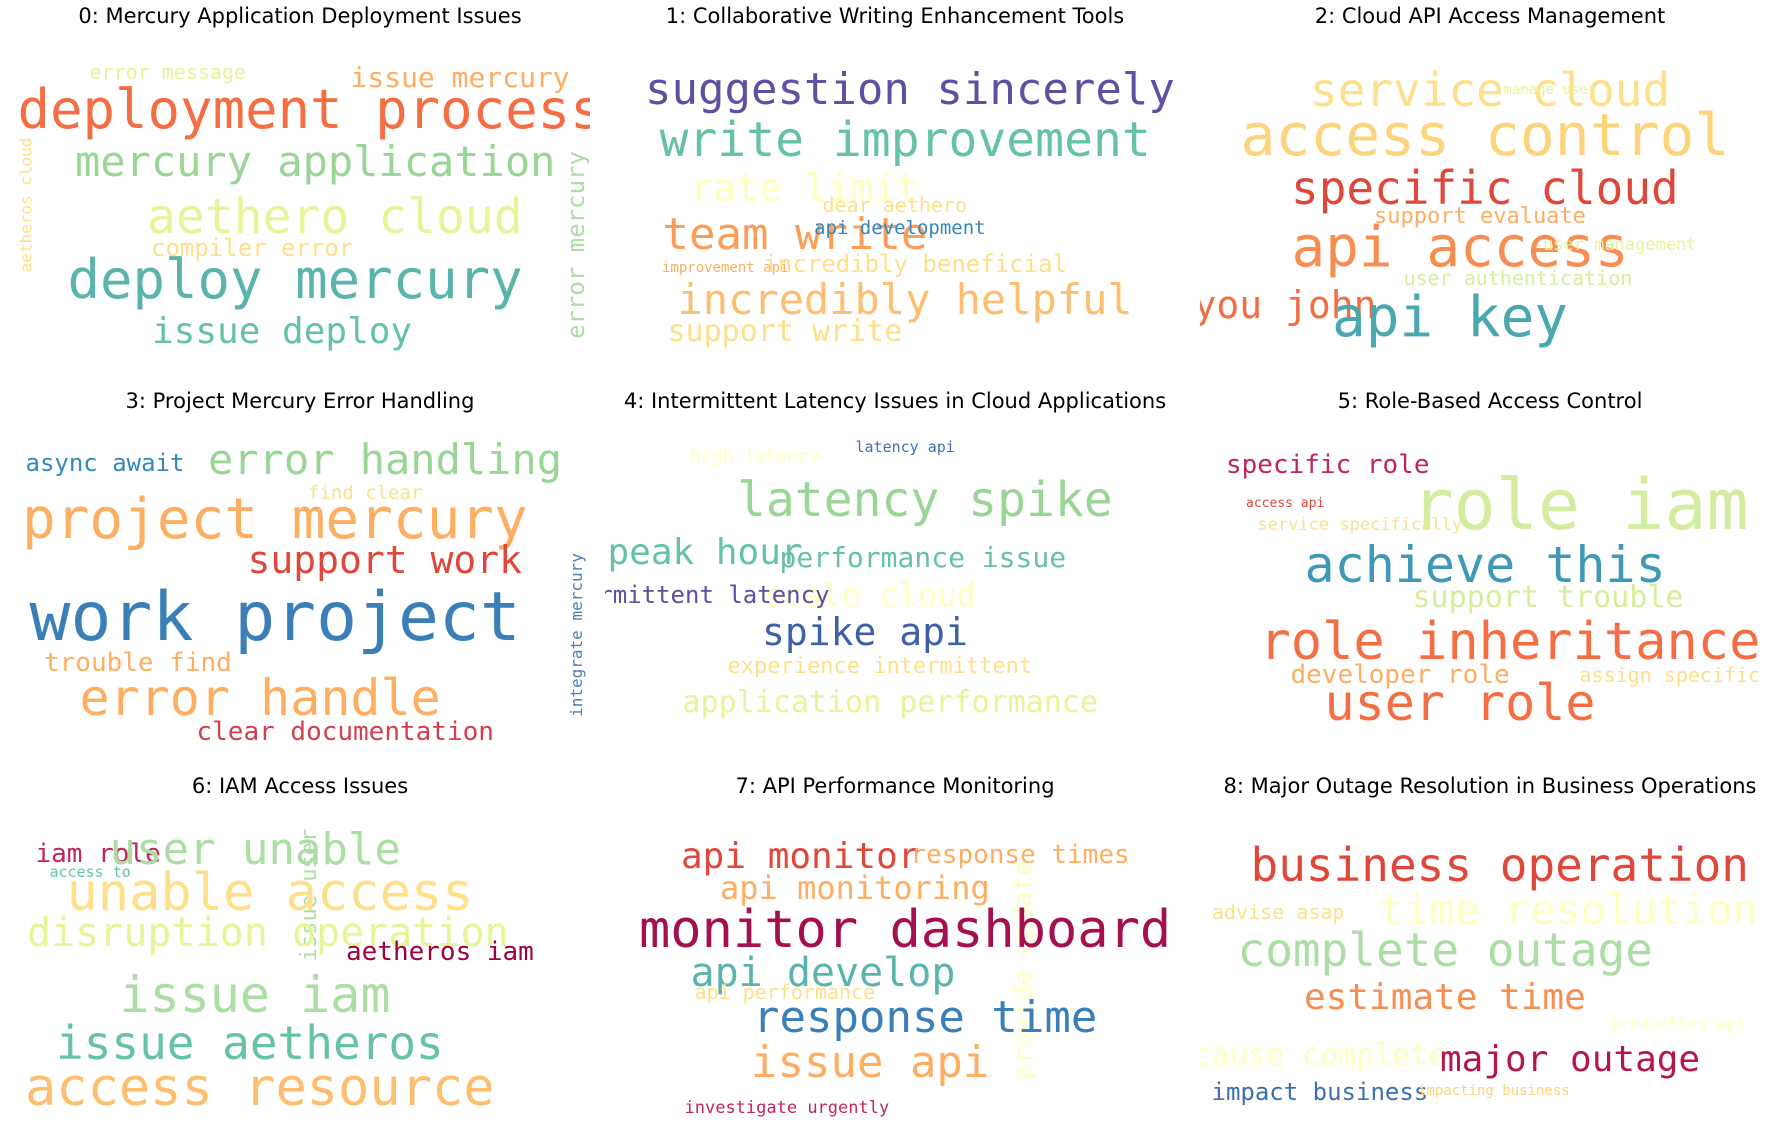  Describe the element at coordinates (282, 331) in the screenshot. I see `word-issue-deploy: issue deploy` at that location.